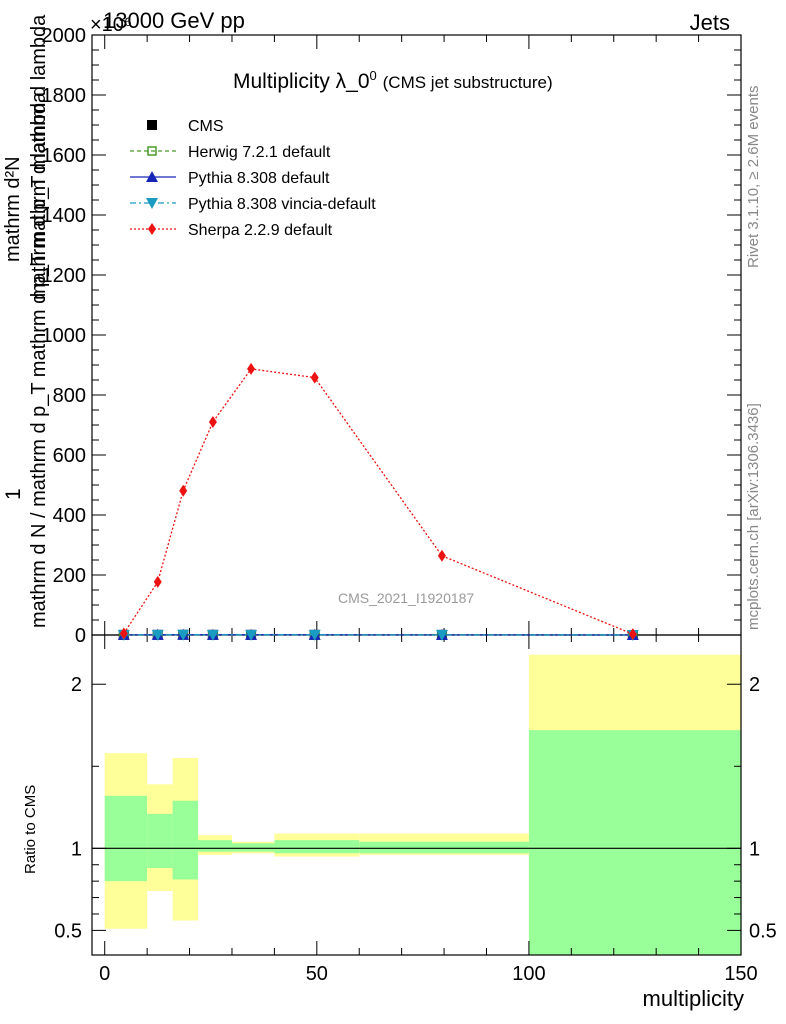  What do you see at coordinates (64, 216) in the screenshot?
I see `y-tick-label: 1400` at bounding box center [64, 216].